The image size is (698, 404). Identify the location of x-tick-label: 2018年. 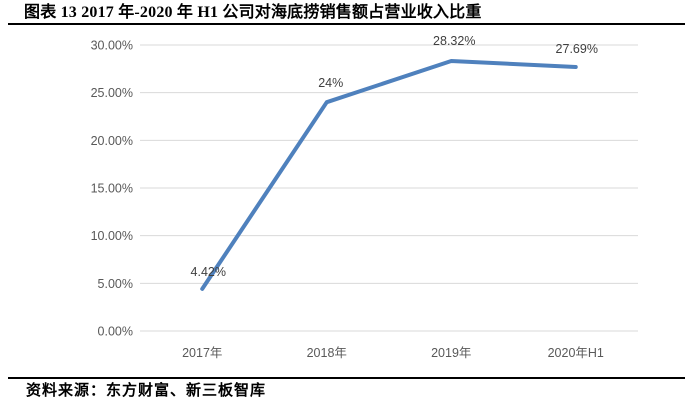
(327, 353).